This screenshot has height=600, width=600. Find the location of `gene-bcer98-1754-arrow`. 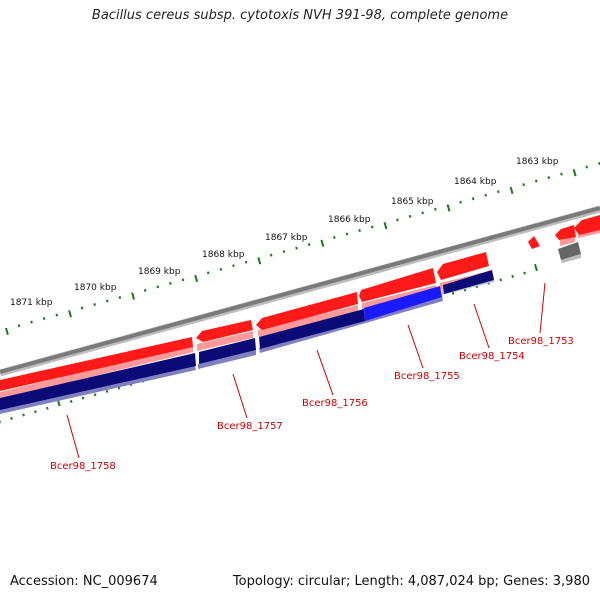

gene-bcer98-1754-arrow is located at coordinates (463, 266).